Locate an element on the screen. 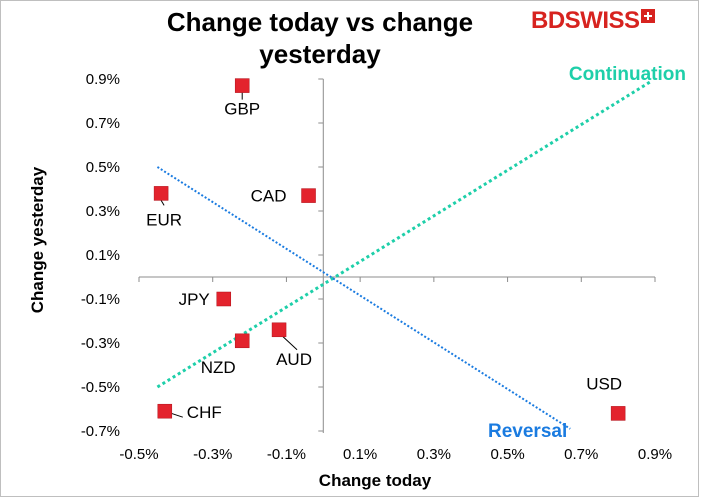 Image resolution: width=701 pixels, height=499 pixels. chart-title: Change today vs change yesterday is located at coordinates (320, 38).